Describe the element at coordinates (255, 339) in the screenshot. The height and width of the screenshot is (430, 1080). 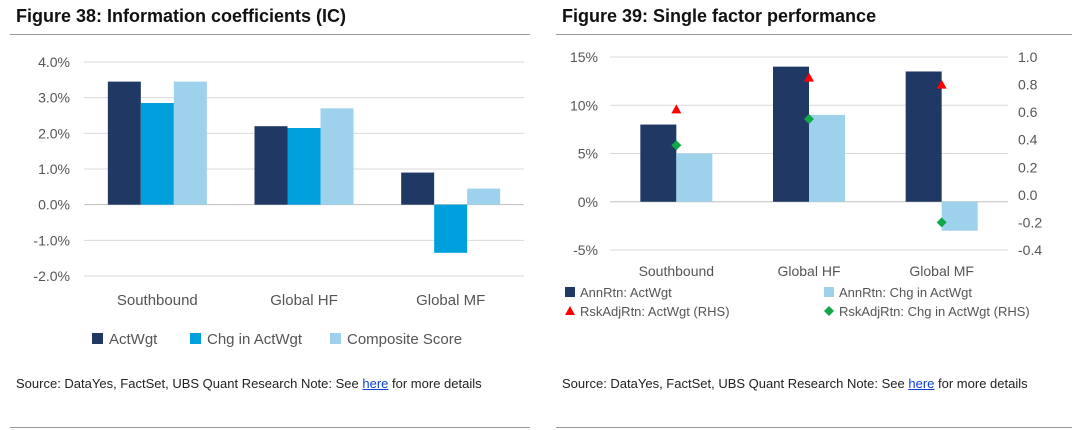
I see `fig38-legend-label: Chg in ActWgt` at that location.